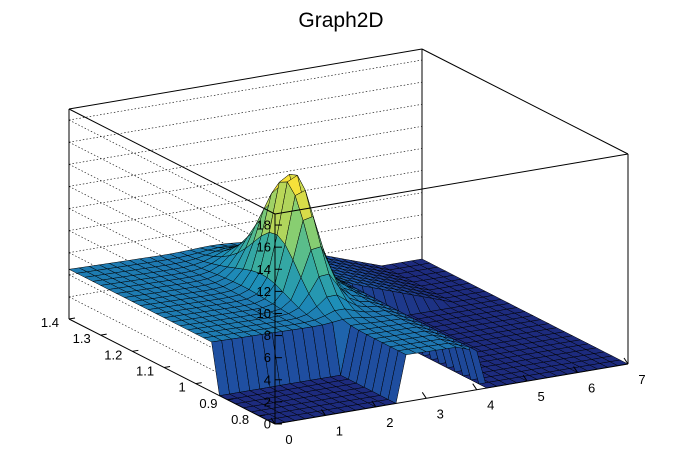 Image resolution: width=696 pixels, height=472 pixels. I want to click on x-tick-label: 5, so click(541, 396).